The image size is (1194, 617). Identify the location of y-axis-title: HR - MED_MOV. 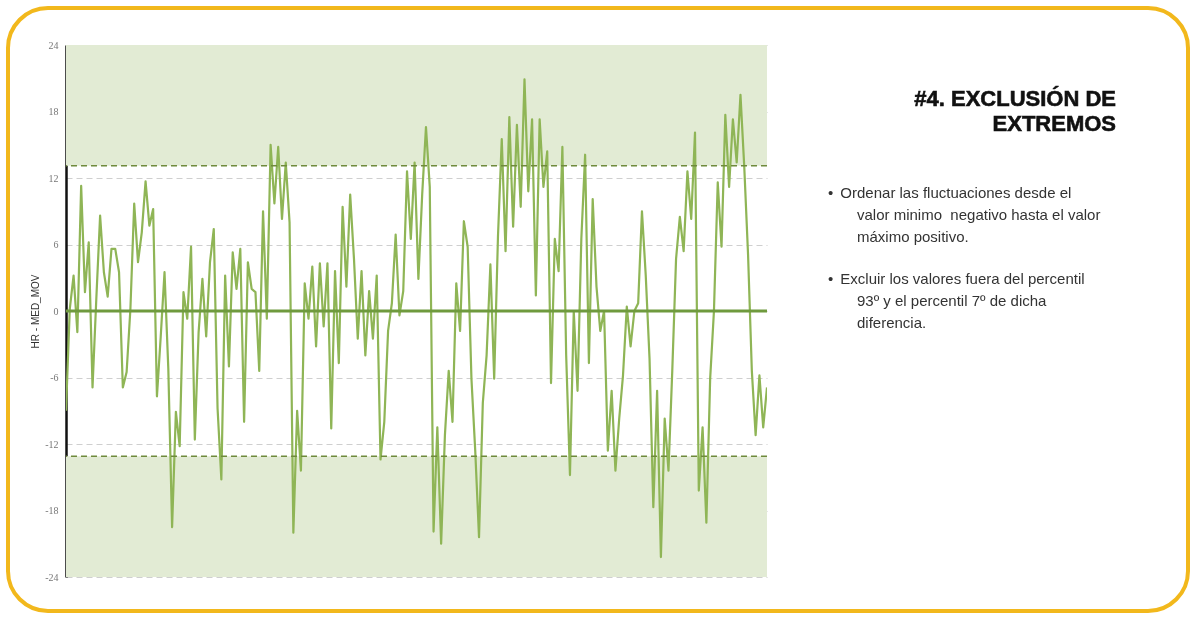
(36, 311).